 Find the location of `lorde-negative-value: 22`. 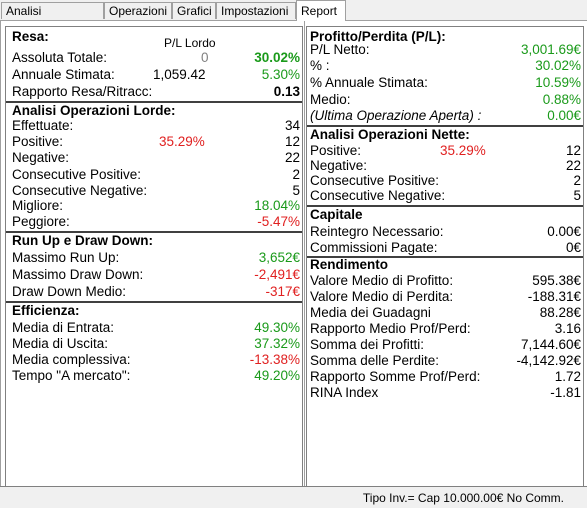

lorde-negative-value: 22 is located at coordinates (292, 157).